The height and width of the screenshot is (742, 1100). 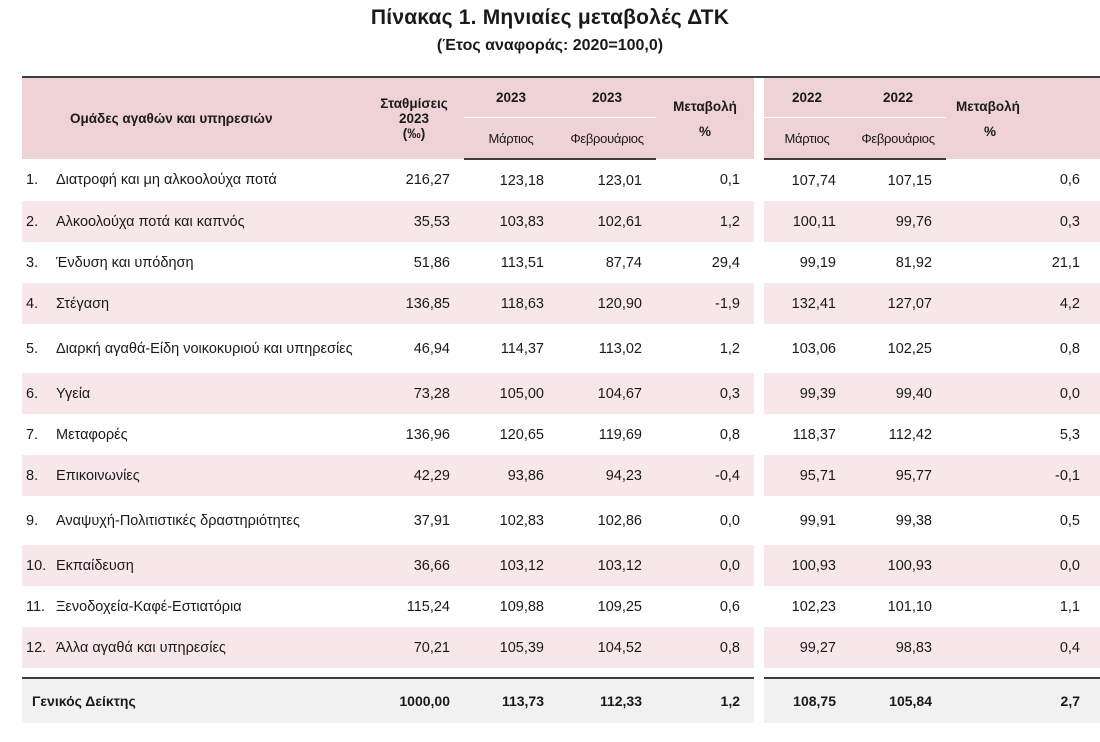 What do you see at coordinates (209, 221) in the screenshot?
I see `row-category: Αλκοολούχα ποτά και καπνός` at bounding box center [209, 221].